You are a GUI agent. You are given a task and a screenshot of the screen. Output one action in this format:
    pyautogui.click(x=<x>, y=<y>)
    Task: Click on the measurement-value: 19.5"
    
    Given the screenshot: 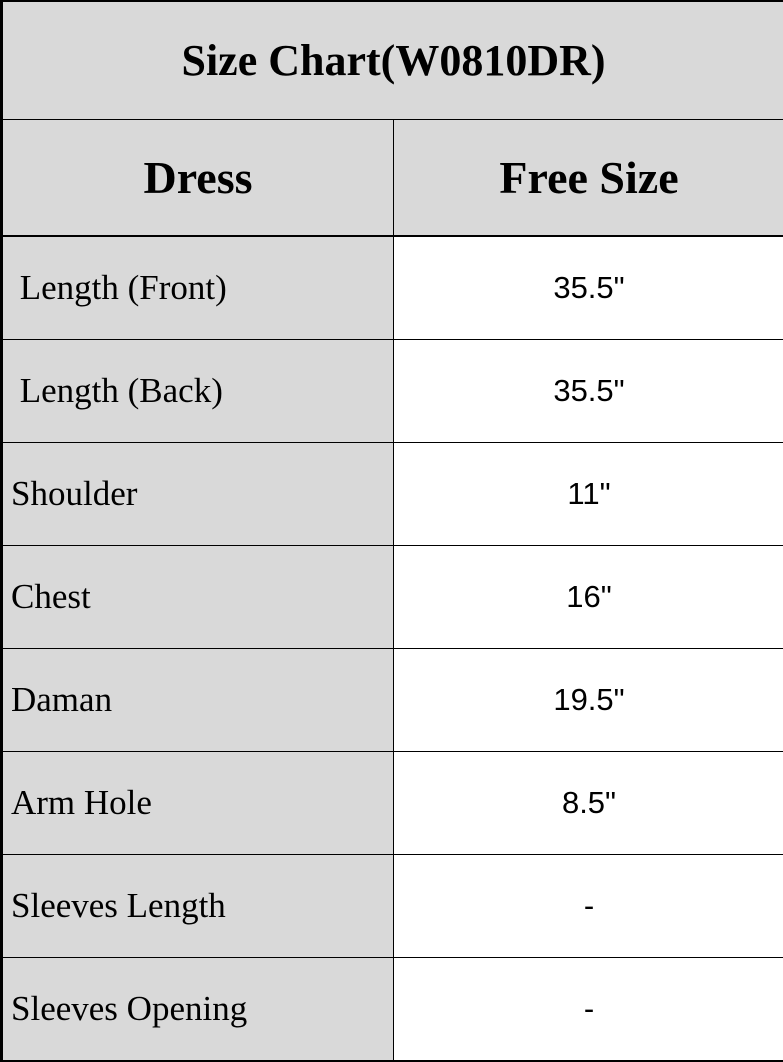 What is the action you would take?
    pyautogui.click(x=587, y=700)
    